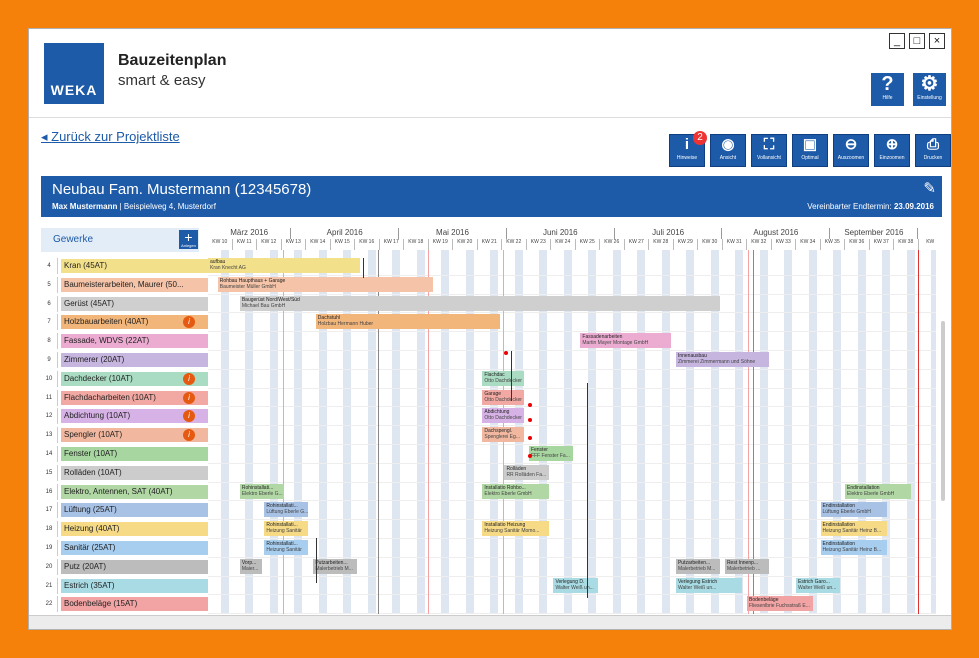 This screenshot has width=979, height=658. I want to click on task-bar: Endinstallation Lüftung Eberle GmbH, so click(853, 510).